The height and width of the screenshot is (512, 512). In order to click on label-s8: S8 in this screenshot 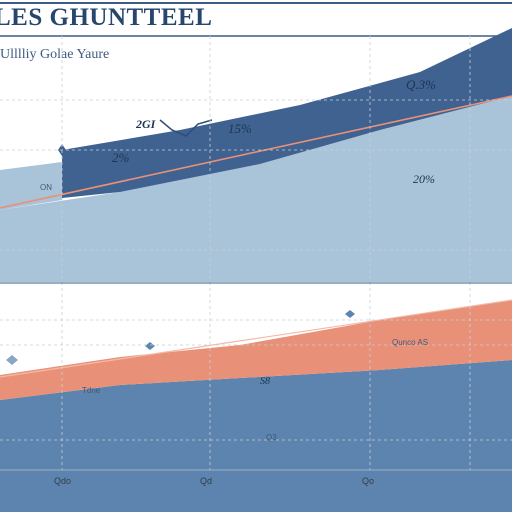, I will do `click(265, 381)`.